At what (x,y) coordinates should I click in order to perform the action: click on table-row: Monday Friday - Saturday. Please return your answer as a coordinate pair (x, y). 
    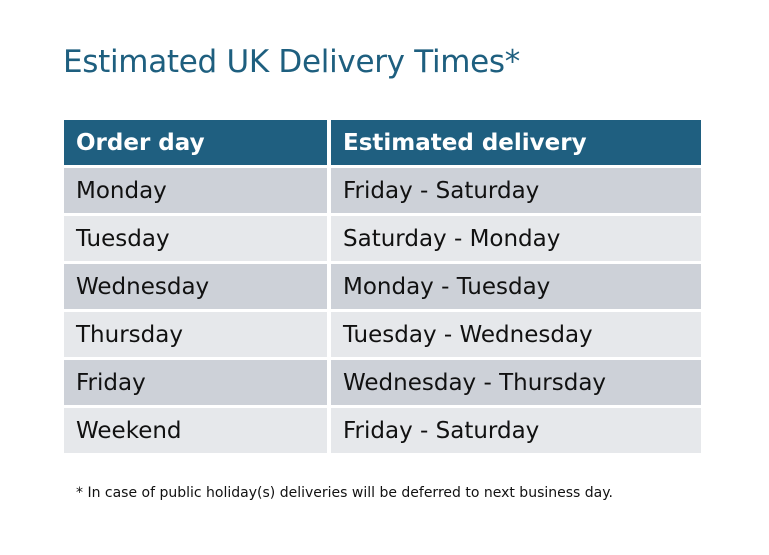
    Looking at the image, I should click on (382, 190).